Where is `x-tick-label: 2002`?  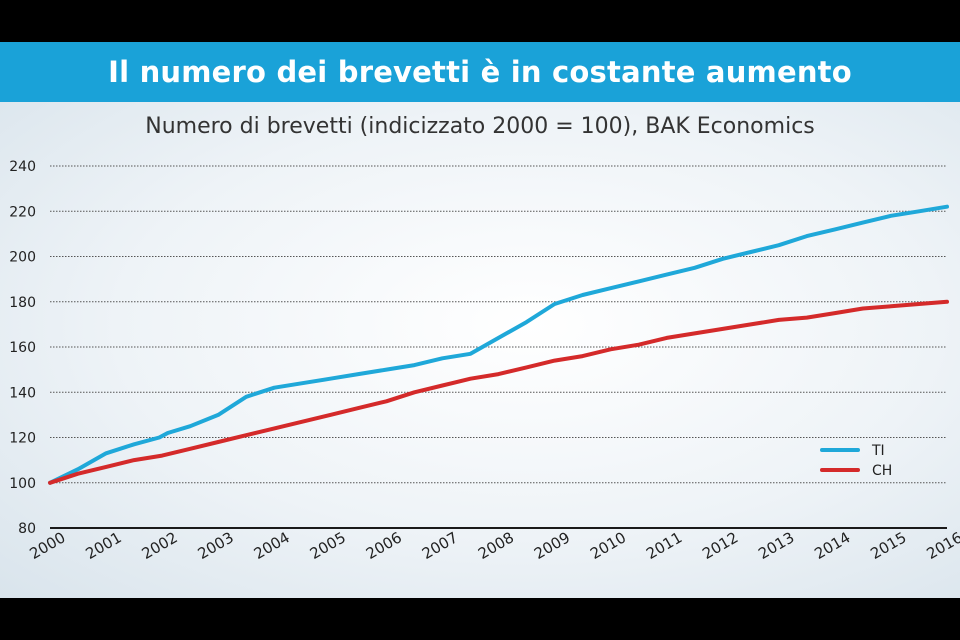
x-tick-label: 2002 is located at coordinates (160, 545).